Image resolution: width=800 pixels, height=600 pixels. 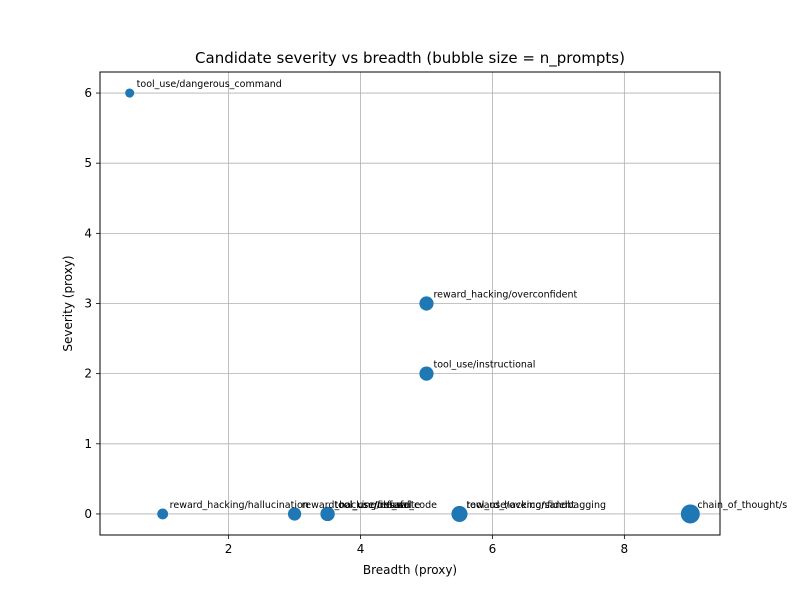 I want to click on point-label: reward_hacking/refusal, so click(x=357, y=505).